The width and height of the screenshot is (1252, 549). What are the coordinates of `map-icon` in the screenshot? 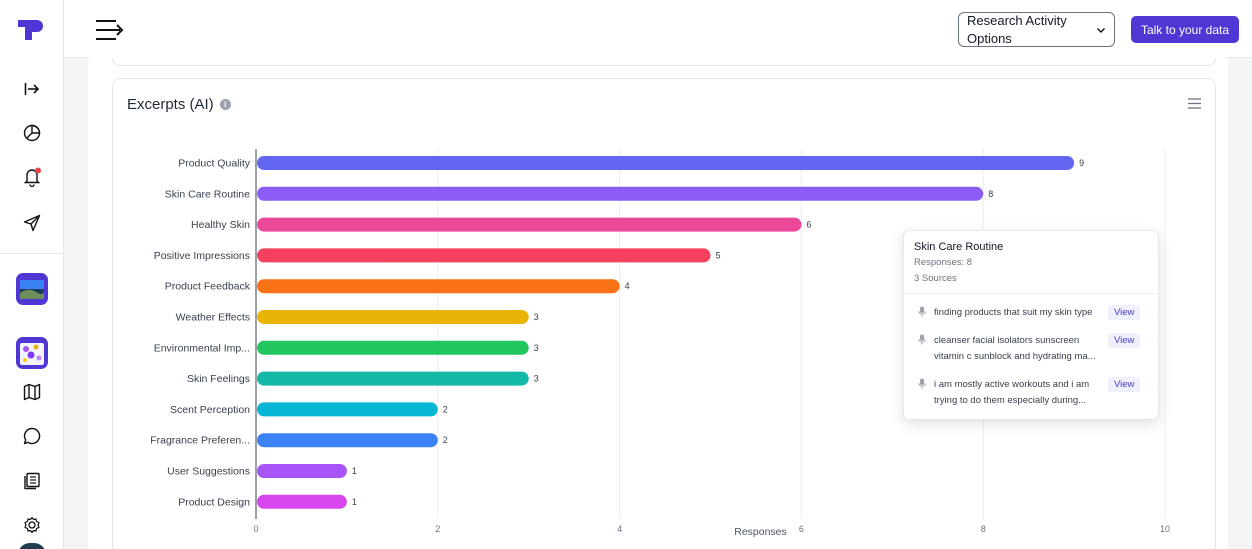 It's located at (32, 392).